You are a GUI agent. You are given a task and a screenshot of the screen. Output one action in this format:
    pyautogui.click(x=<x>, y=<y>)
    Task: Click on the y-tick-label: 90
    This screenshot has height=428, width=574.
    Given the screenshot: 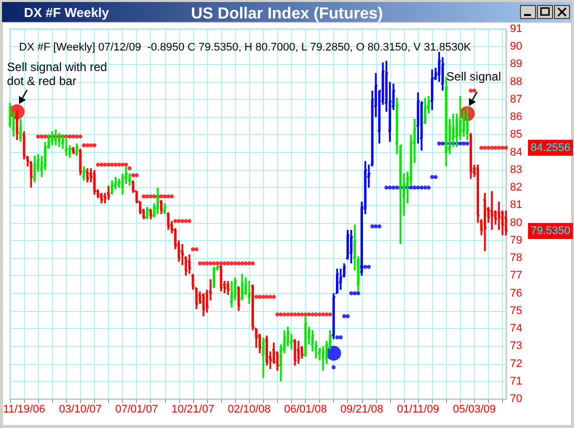 What is the action you would take?
    pyautogui.click(x=516, y=46)
    